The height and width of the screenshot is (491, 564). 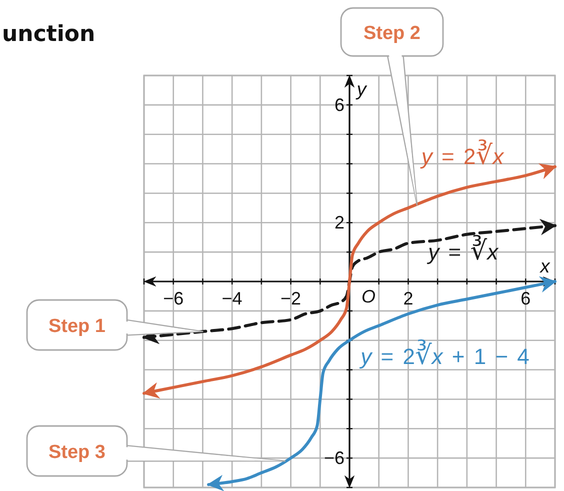 What do you see at coordinates (462, 154) in the screenshot?
I see `series-label: y = 2∛x` at bounding box center [462, 154].